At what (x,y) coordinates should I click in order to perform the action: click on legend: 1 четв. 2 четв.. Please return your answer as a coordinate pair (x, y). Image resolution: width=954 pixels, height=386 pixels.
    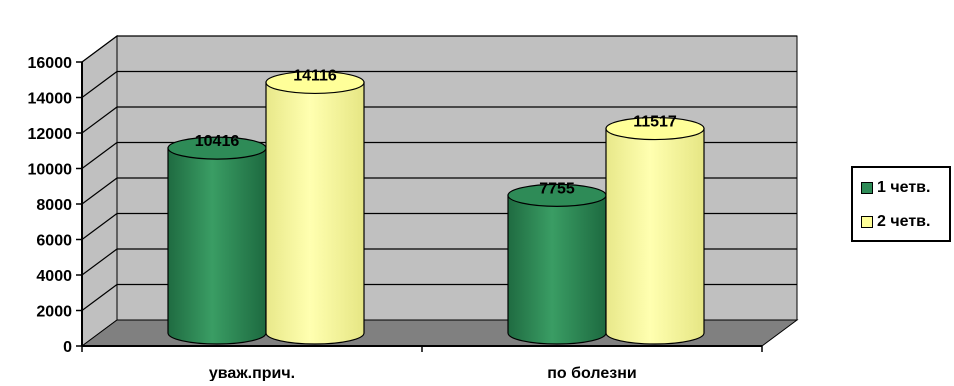
    Looking at the image, I should click on (901, 204).